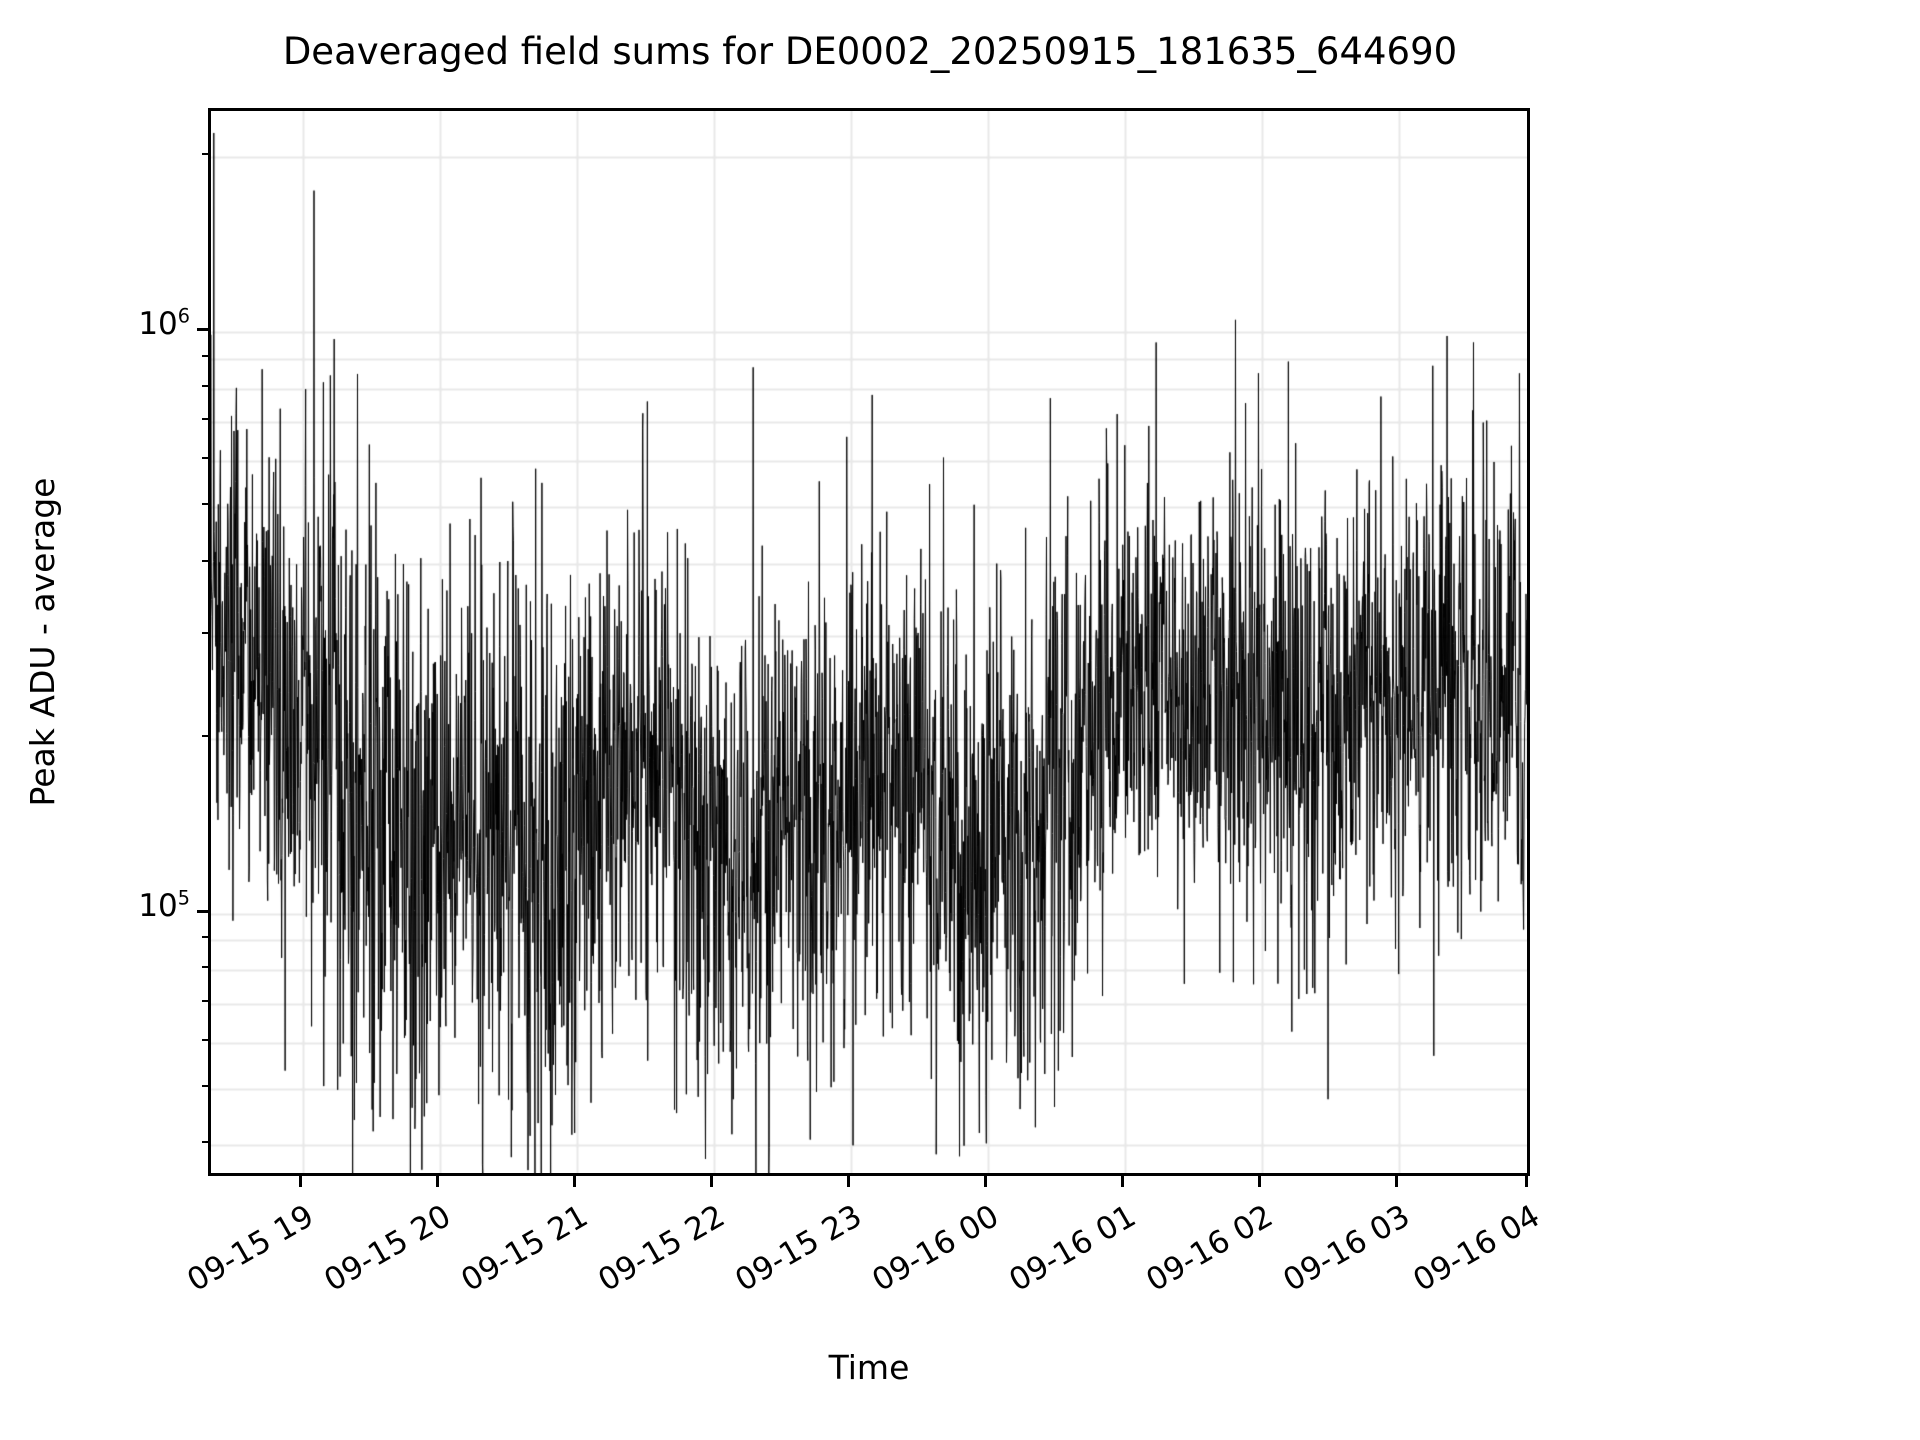 The height and width of the screenshot is (1440, 1920). What do you see at coordinates (869, 1367) in the screenshot?
I see `x-axis-label: Time` at bounding box center [869, 1367].